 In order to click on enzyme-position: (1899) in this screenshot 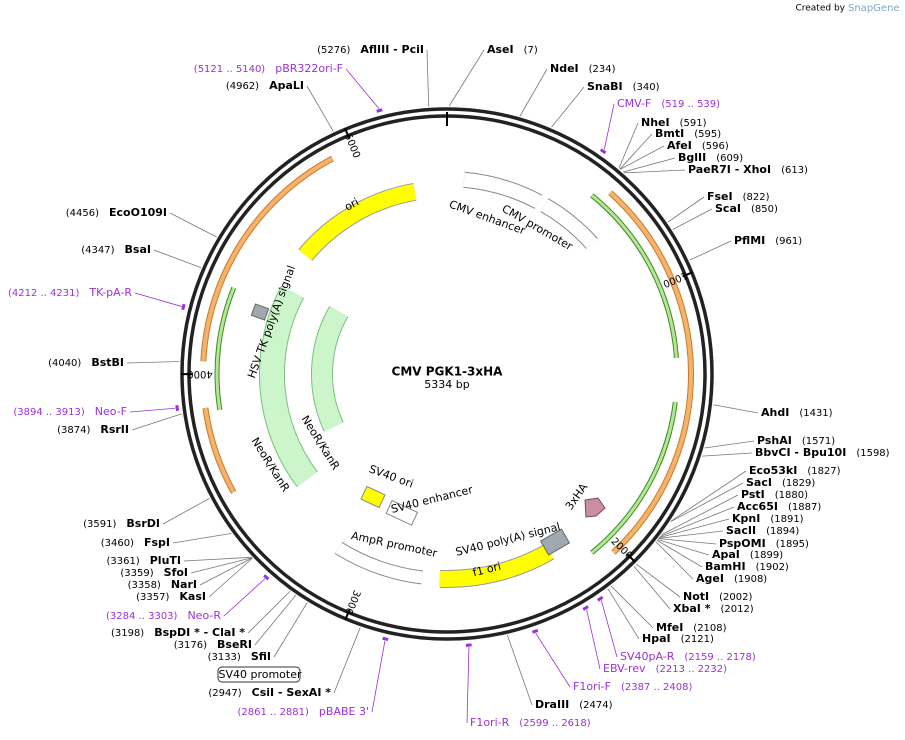, I will do `click(766, 555)`.